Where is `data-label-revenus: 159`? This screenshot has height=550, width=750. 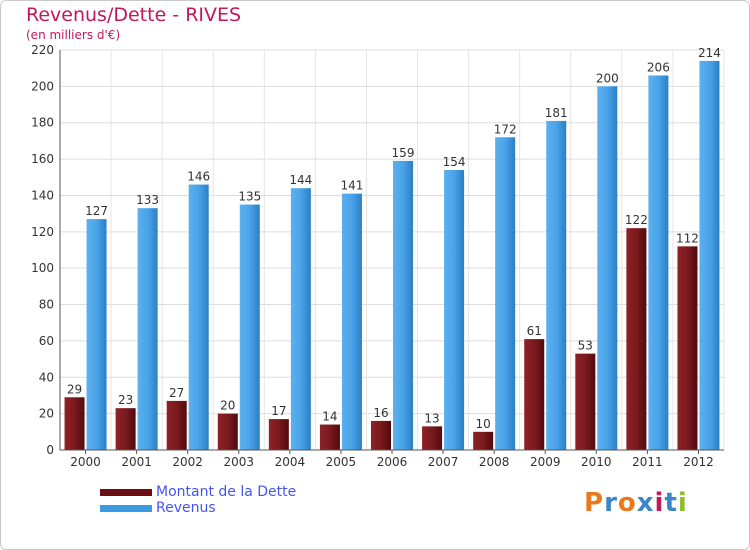 data-label-revenus: 159 is located at coordinates (403, 153).